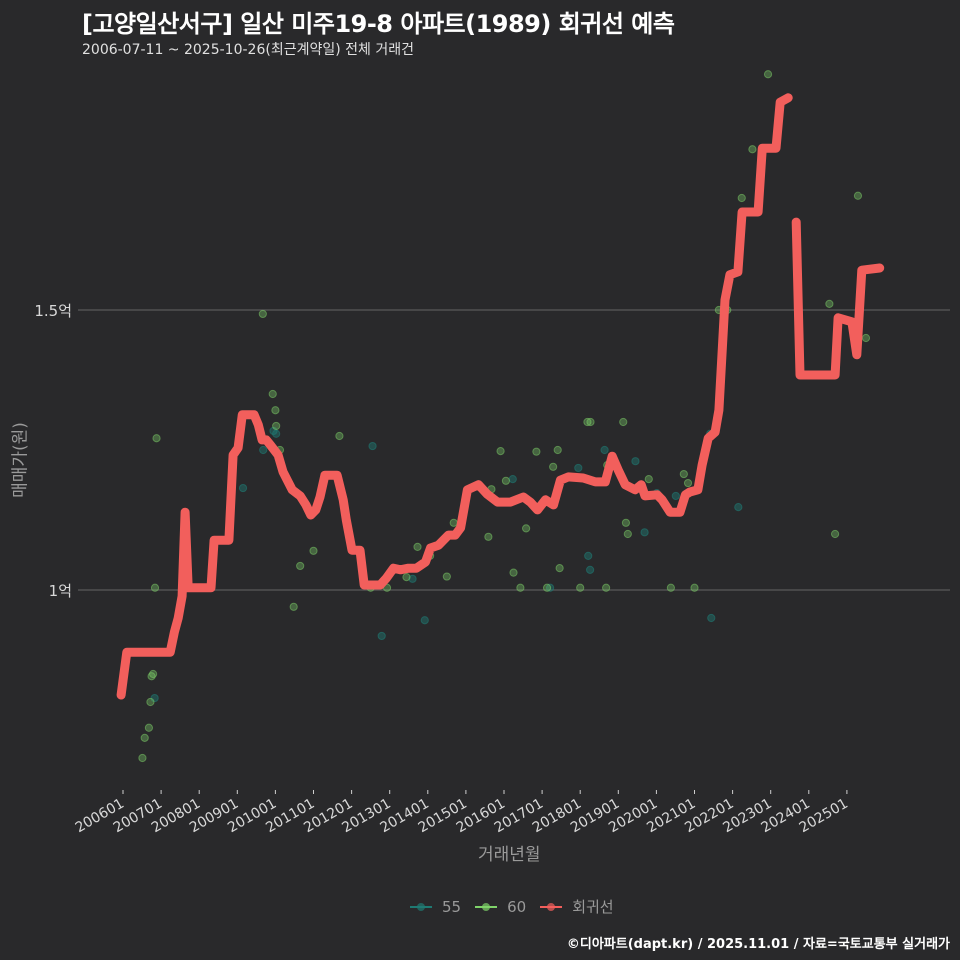 The width and height of the screenshot is (960, 960). What do you see at coordinates (551, 907) in the screenshot?
I see `legend-key-regression-icon` at bounding box center [551, 907].